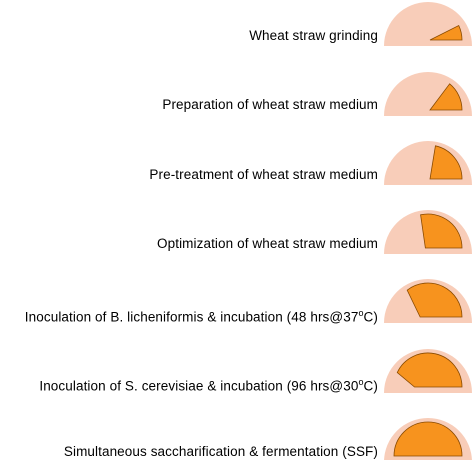 The image size is (474, 460). I want to click on step-1-gauge-fill, so click(446, 32).